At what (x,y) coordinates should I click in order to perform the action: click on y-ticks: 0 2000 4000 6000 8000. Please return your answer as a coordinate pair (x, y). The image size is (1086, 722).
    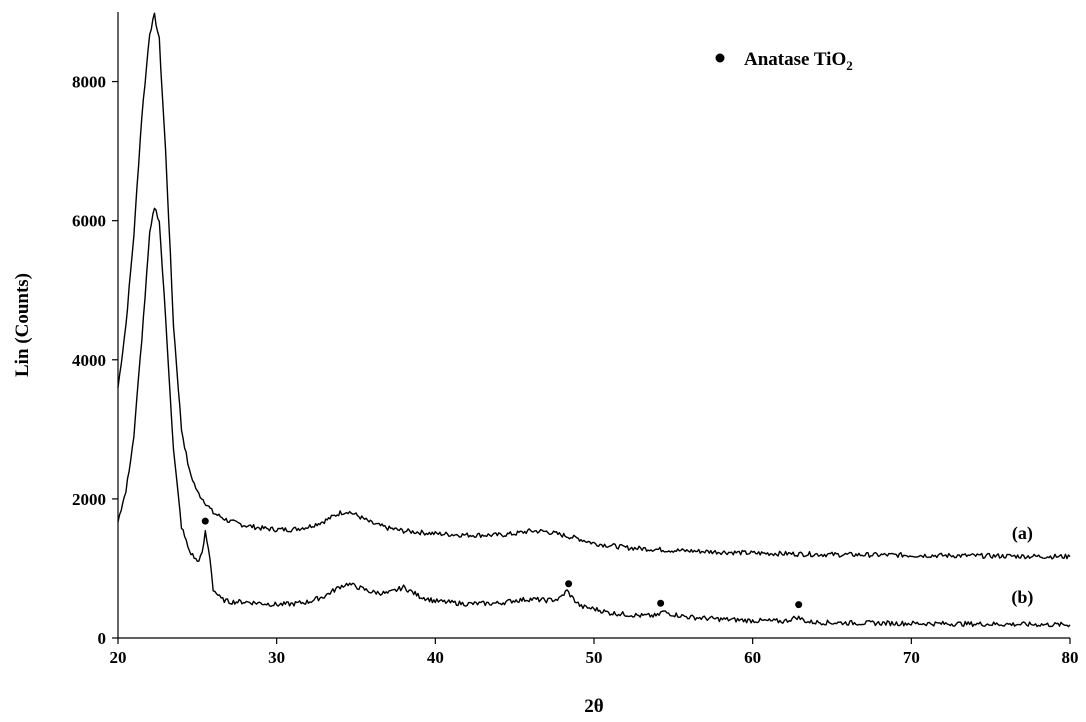
    Looking at the image, I should click on (95, 360).